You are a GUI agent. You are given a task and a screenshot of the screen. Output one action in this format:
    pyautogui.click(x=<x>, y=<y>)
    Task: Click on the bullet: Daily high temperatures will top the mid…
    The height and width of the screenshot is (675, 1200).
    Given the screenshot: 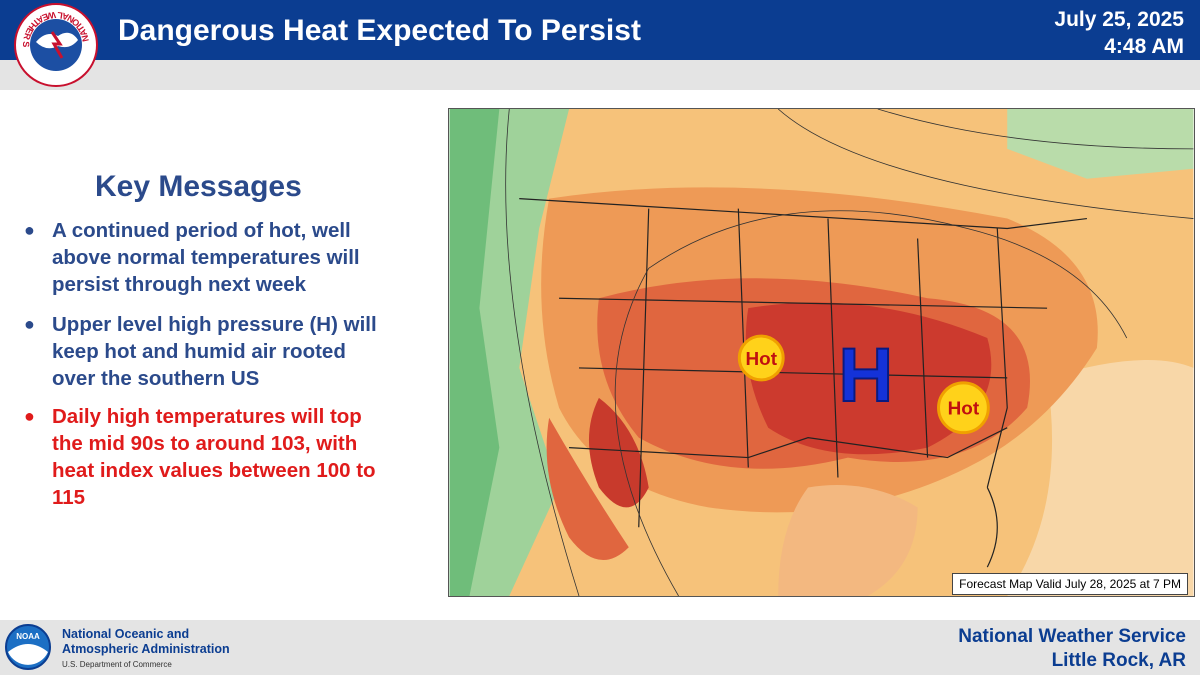 What is the action you would take?
    pyautogui.click(x=209, y=457)
    